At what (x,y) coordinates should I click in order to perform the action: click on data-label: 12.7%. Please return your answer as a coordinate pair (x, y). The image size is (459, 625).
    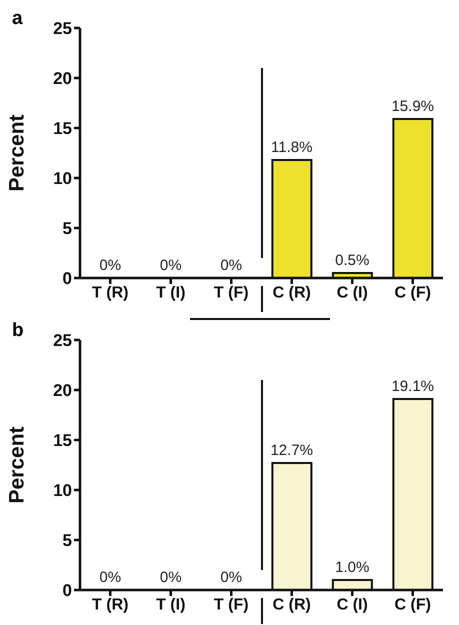
    Looking at the image, I should click on (292, 450).